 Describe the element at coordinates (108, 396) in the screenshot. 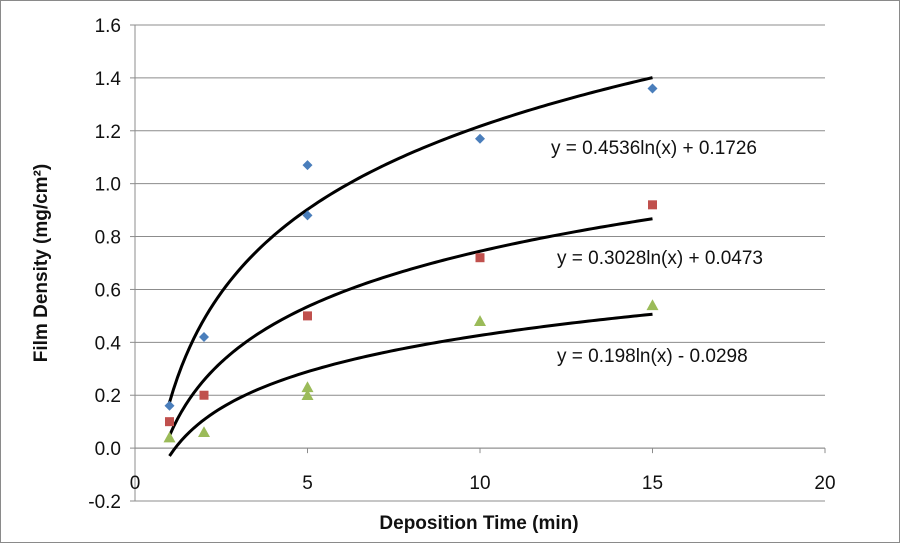

I see `y-tick-label: 0.2` at that location.